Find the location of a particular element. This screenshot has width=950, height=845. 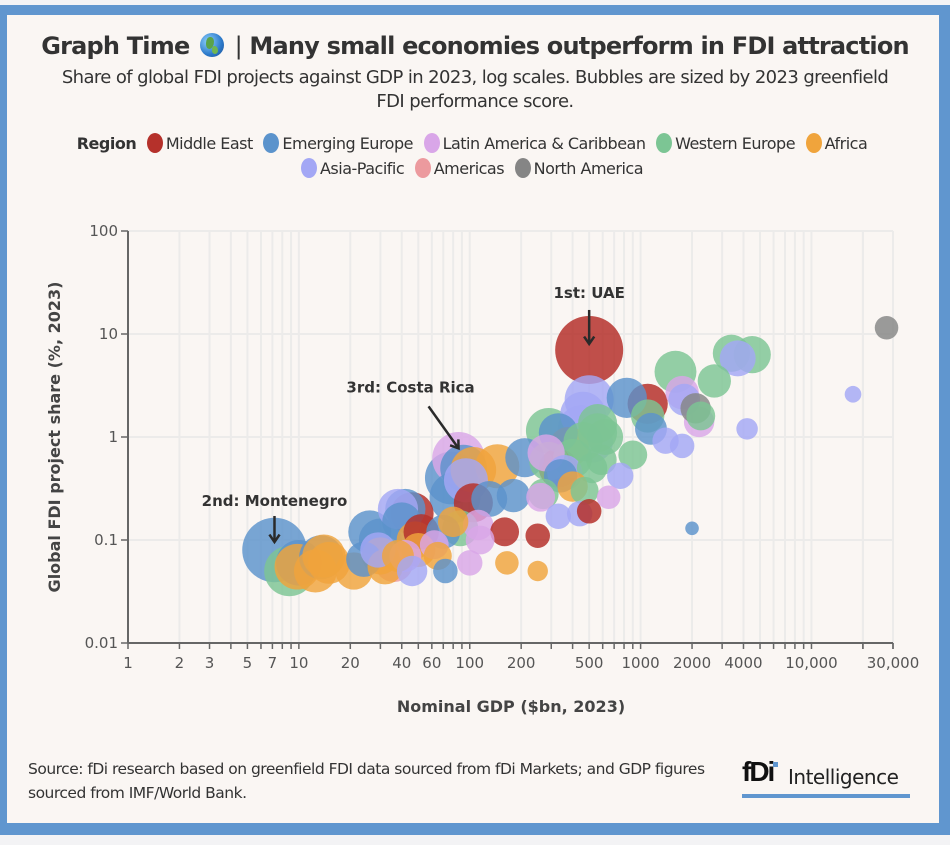

logo-mark-text: fDi is located at coordinates (758, 771).